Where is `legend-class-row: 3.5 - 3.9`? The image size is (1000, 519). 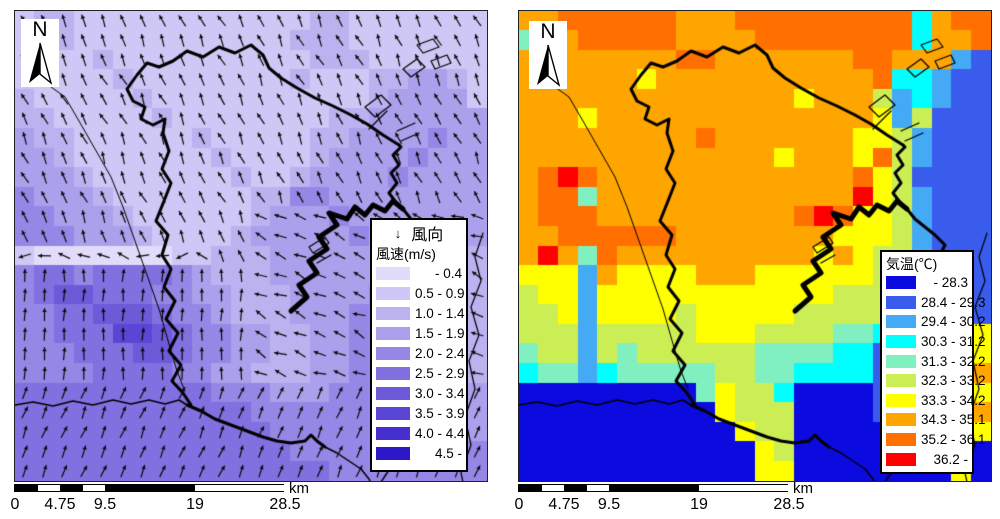 legend-class-row: 3.5 - 3.9 is located at coordinates (420, 413).